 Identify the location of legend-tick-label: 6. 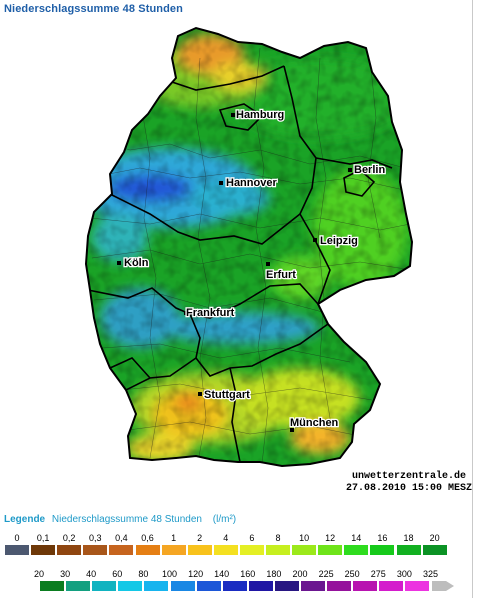
(252, 538).